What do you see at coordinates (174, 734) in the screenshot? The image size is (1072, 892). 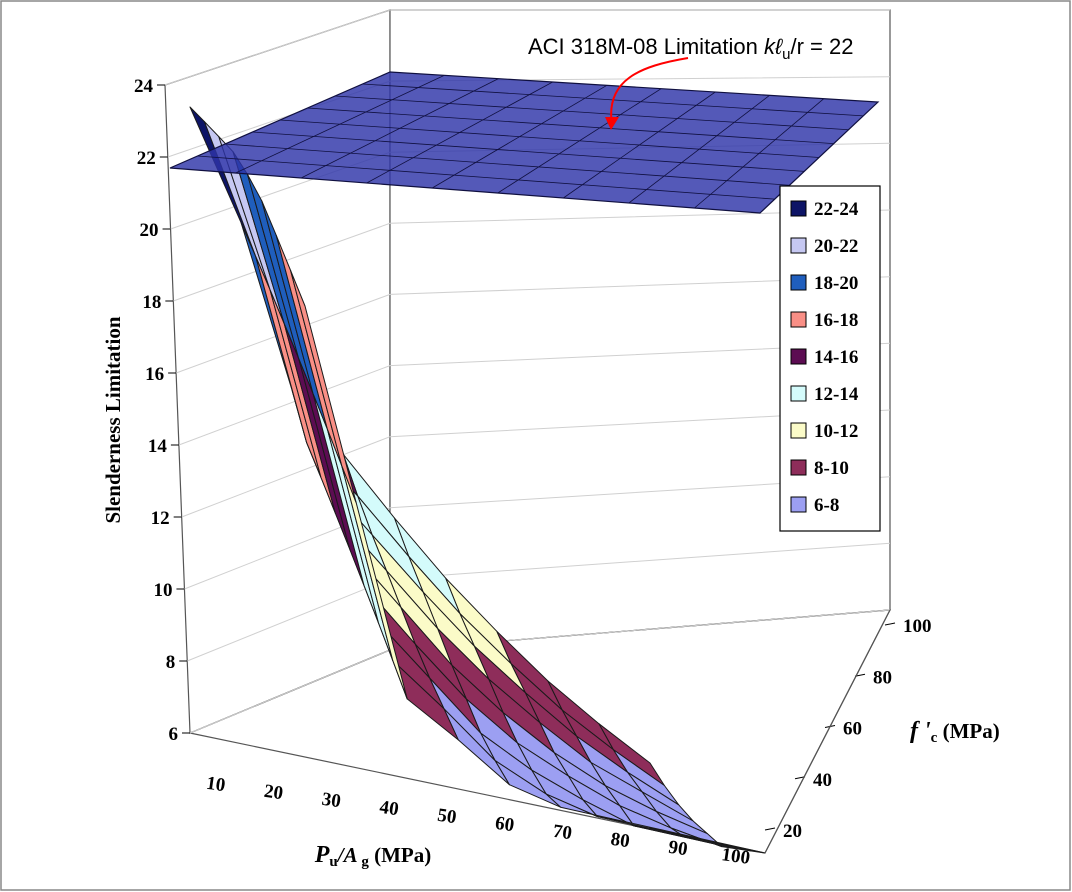 I see `z-tick-label: 6` at bounding box center [174, 734].